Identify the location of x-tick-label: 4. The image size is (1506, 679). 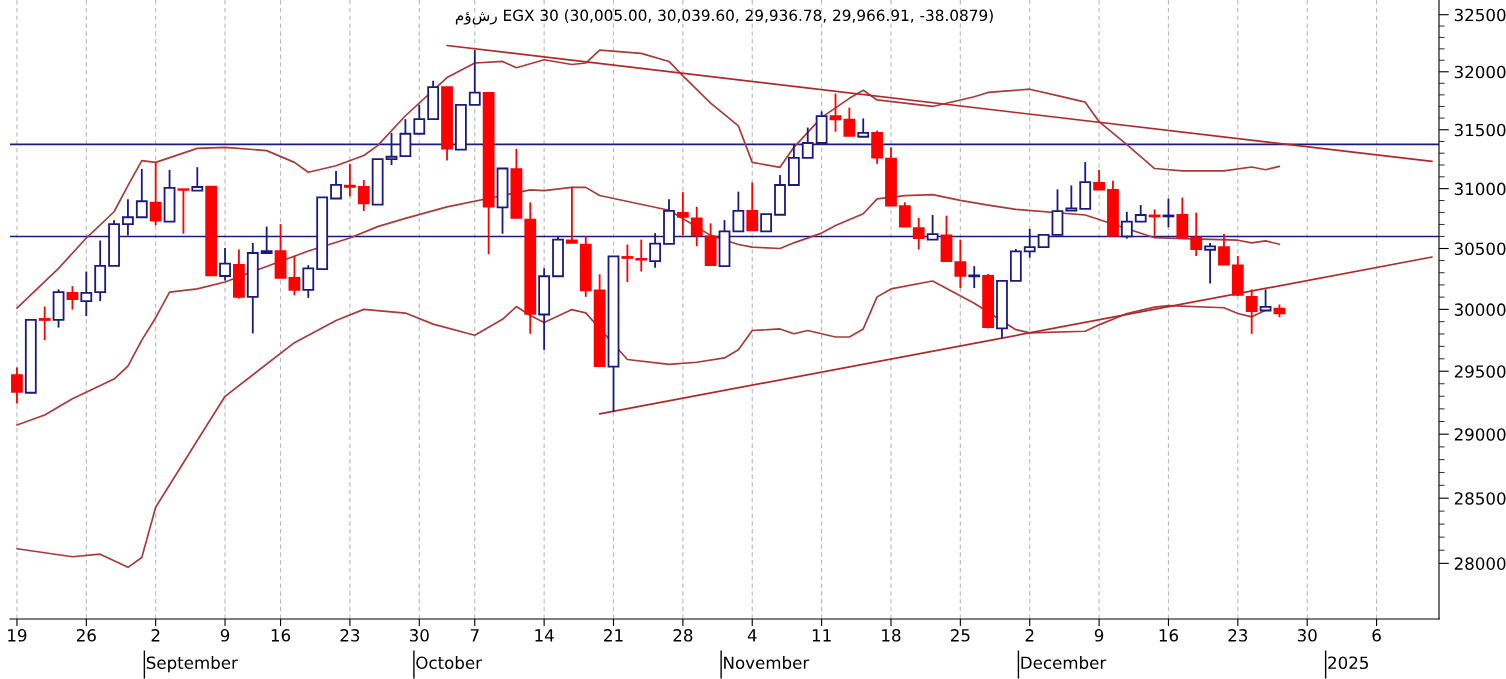
(752, 635).